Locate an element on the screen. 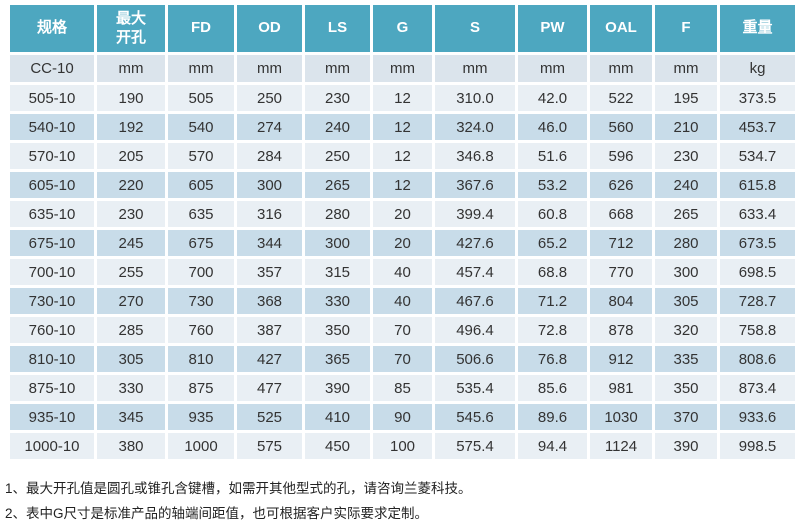 The width and height of the screenshot is (807, 521). value-cell-ls: 230 is located at coordinates (337, 98).